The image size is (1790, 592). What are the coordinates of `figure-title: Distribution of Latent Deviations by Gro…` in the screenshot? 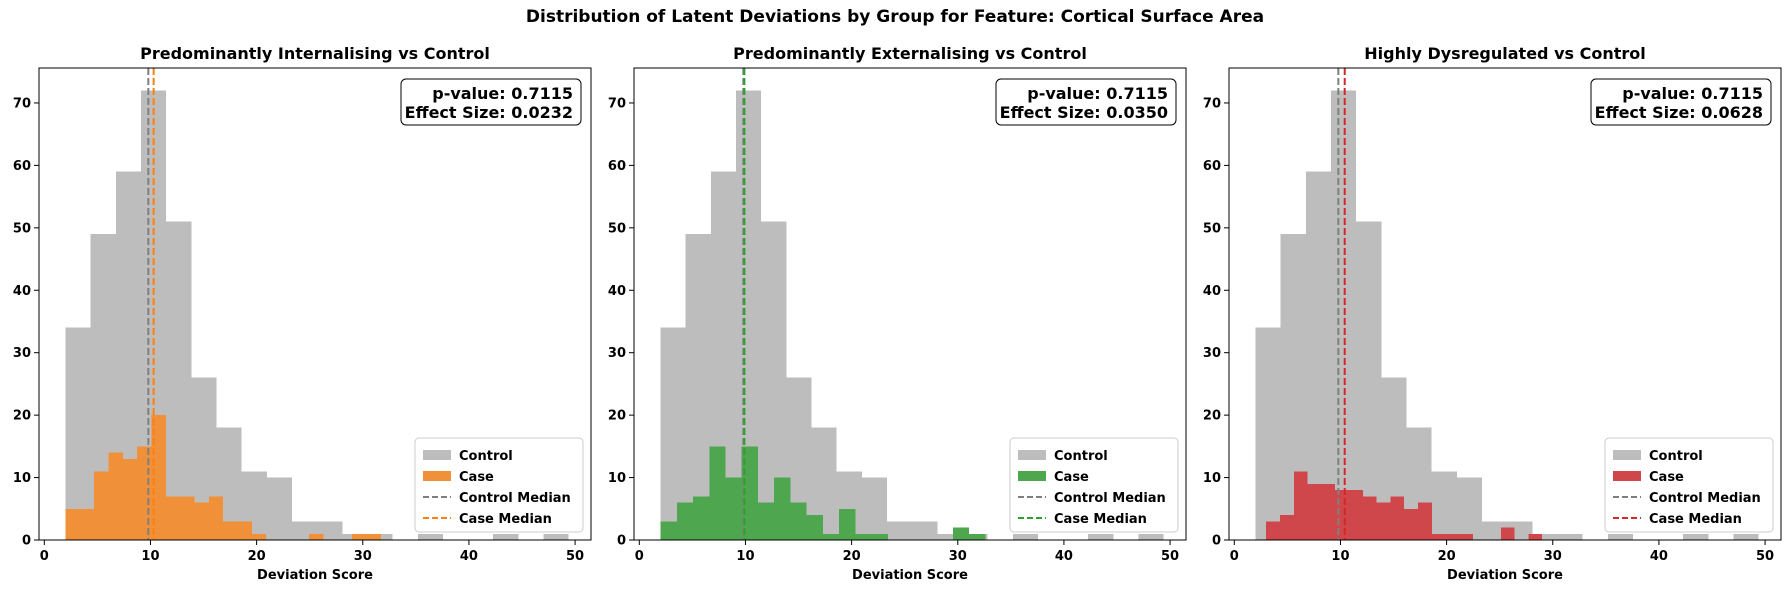 It's located at (895, 17).